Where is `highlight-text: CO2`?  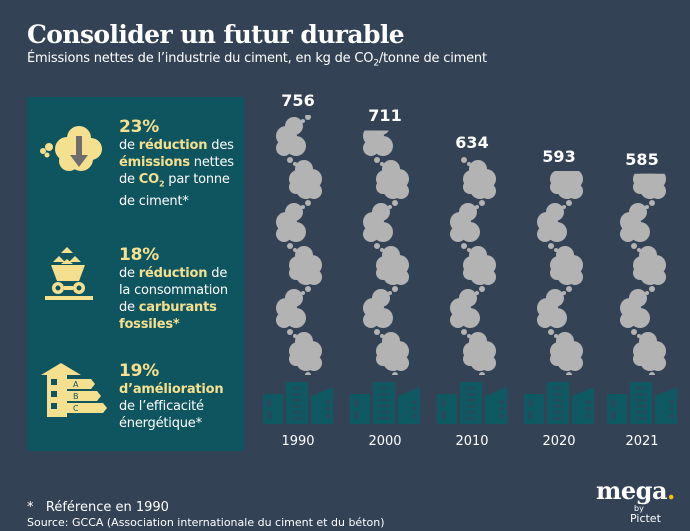
highlight-text: CO2 is located at coordinates (151, 180).